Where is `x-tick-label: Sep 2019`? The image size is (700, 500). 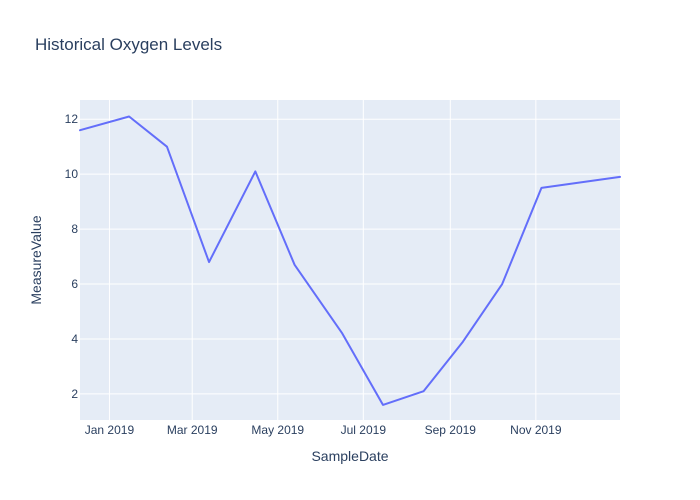
x-tick-label: Sep 2019 is located at coordinates (451, 430).